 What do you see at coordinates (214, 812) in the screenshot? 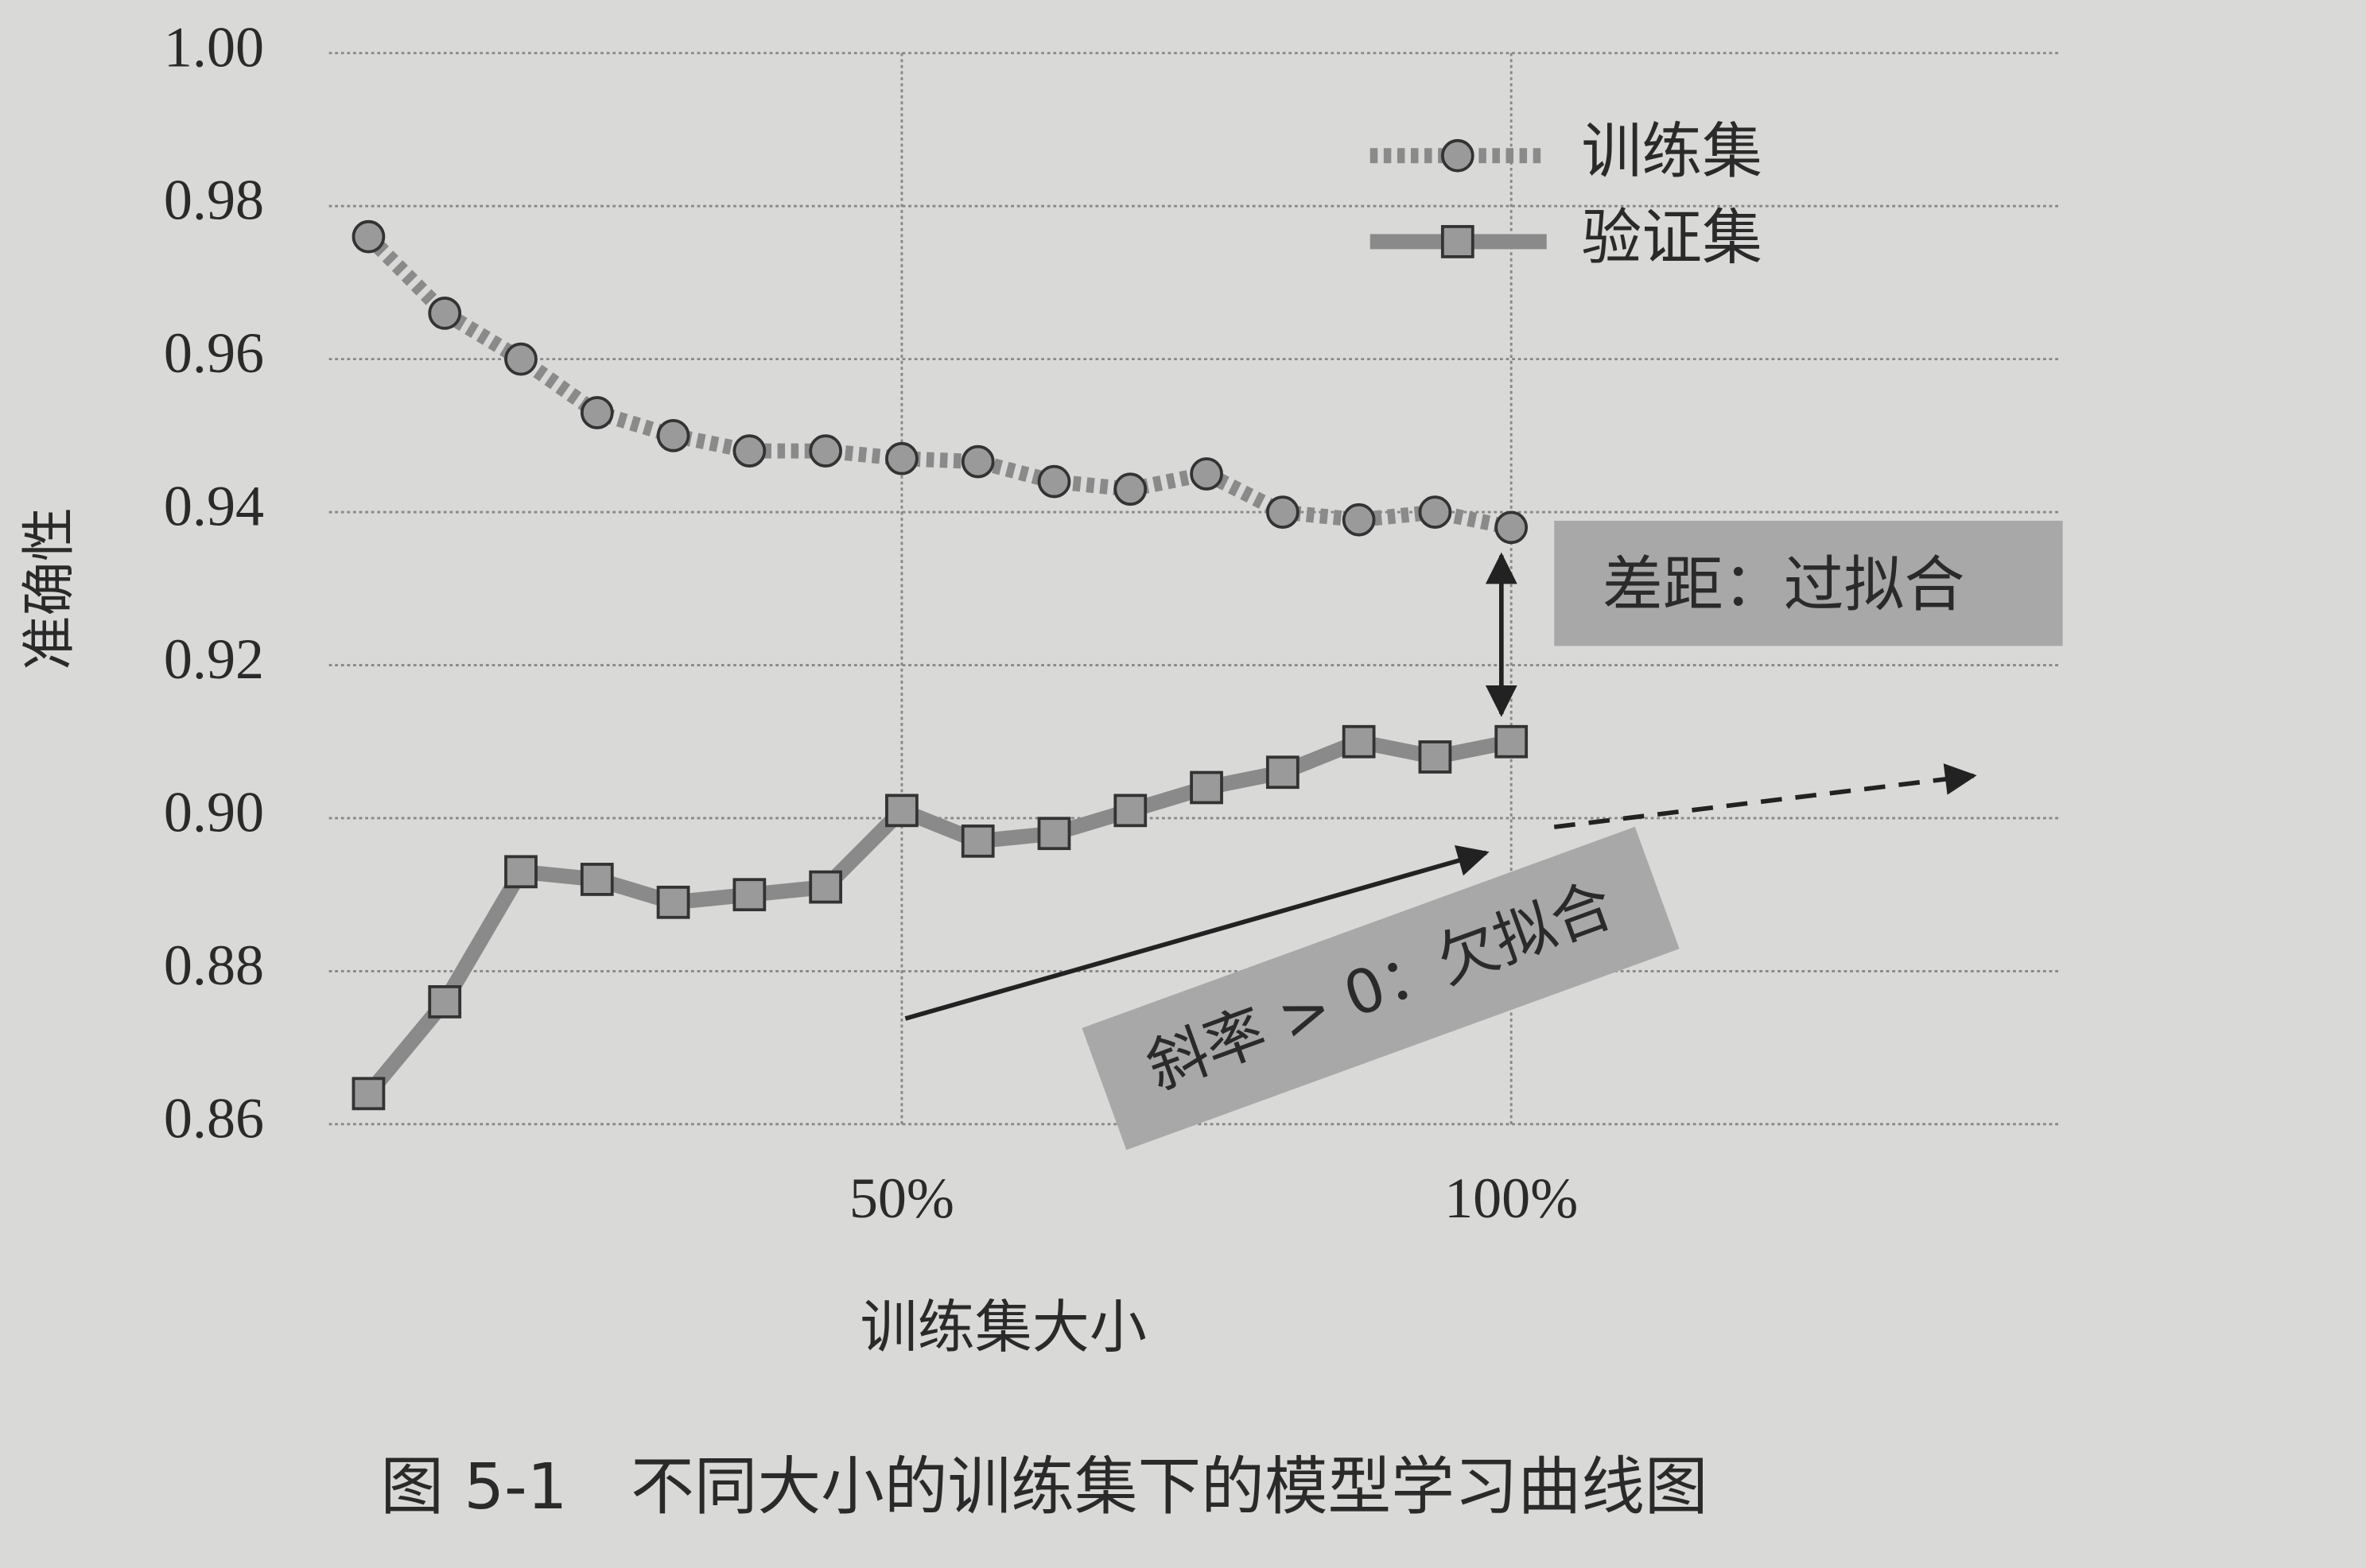
I see `y-tick-label: 0.90` at bounding box center [214, 812].